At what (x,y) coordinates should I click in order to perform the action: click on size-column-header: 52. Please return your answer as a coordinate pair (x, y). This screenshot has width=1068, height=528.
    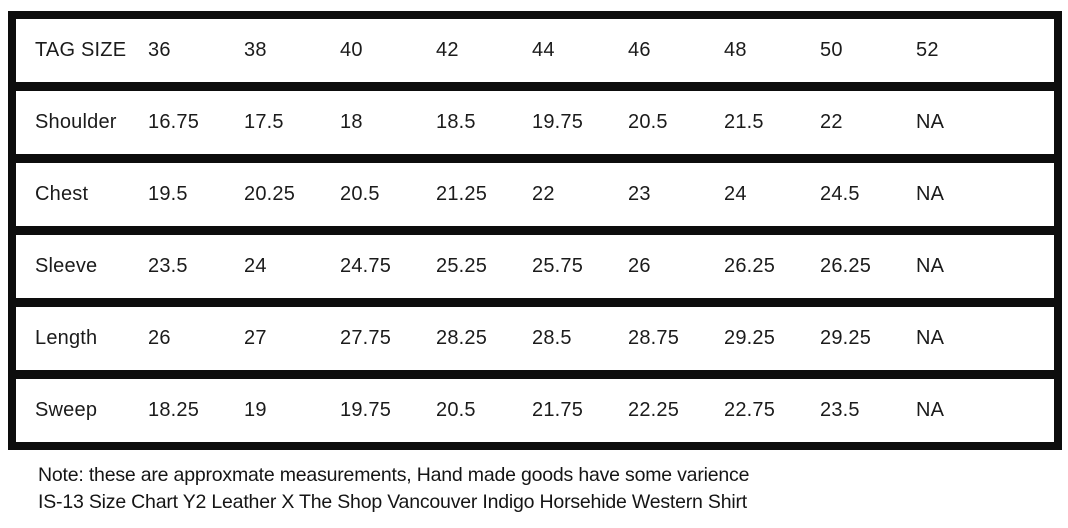
    Looking at the image, I should click on (927, 50).